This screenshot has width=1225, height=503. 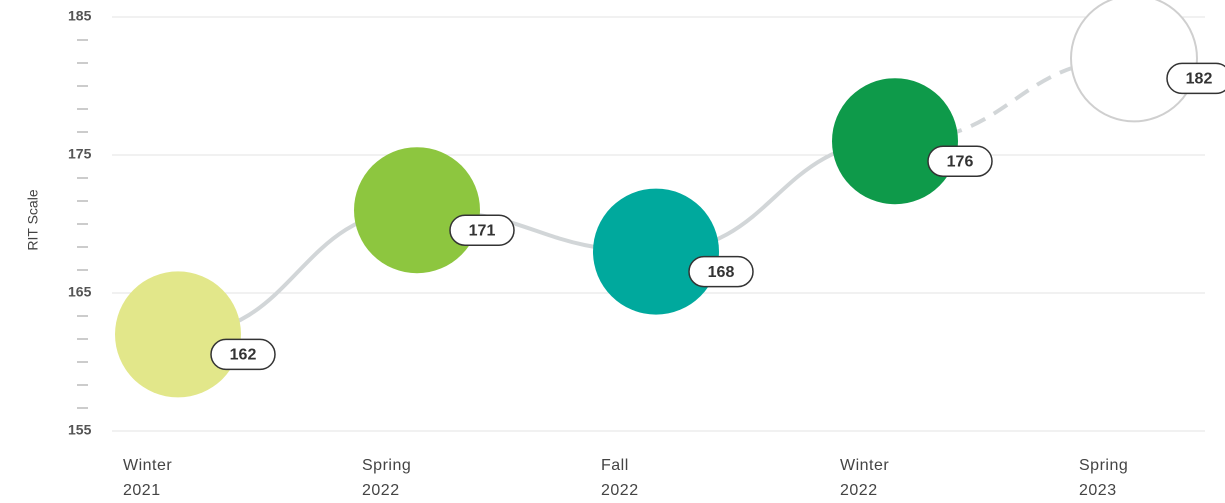 I want to click on value-label: 182, so click(x=1199, y=79).